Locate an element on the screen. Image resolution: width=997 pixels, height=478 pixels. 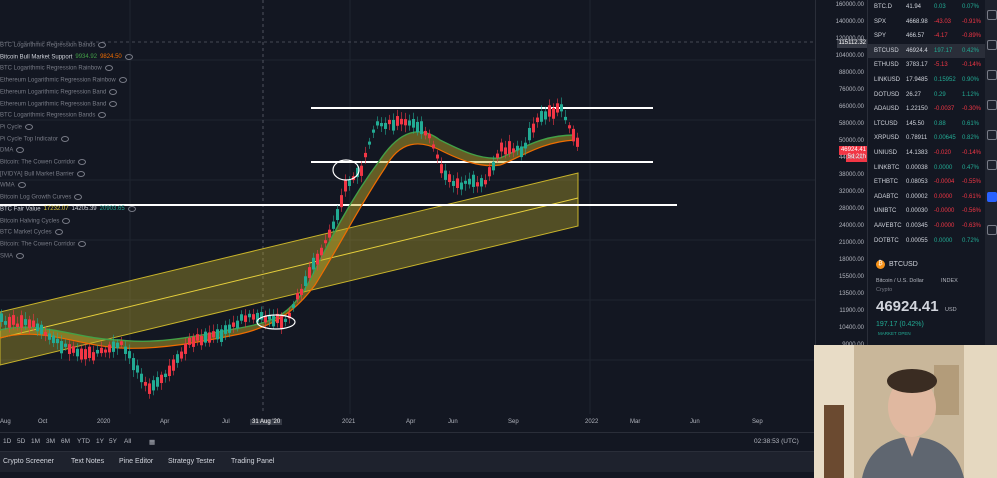
watchlist-row: SPX 4668.98 -43.03 -0.91% is located at coordinates (927, 22).